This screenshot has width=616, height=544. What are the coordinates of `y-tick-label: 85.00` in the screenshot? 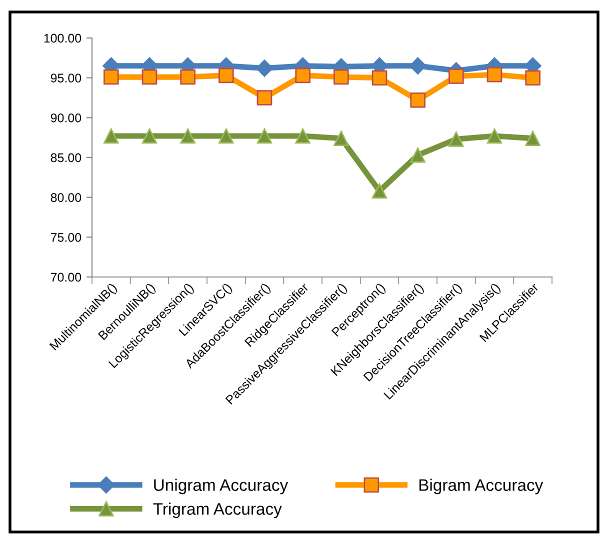 It's located at (66, 157).